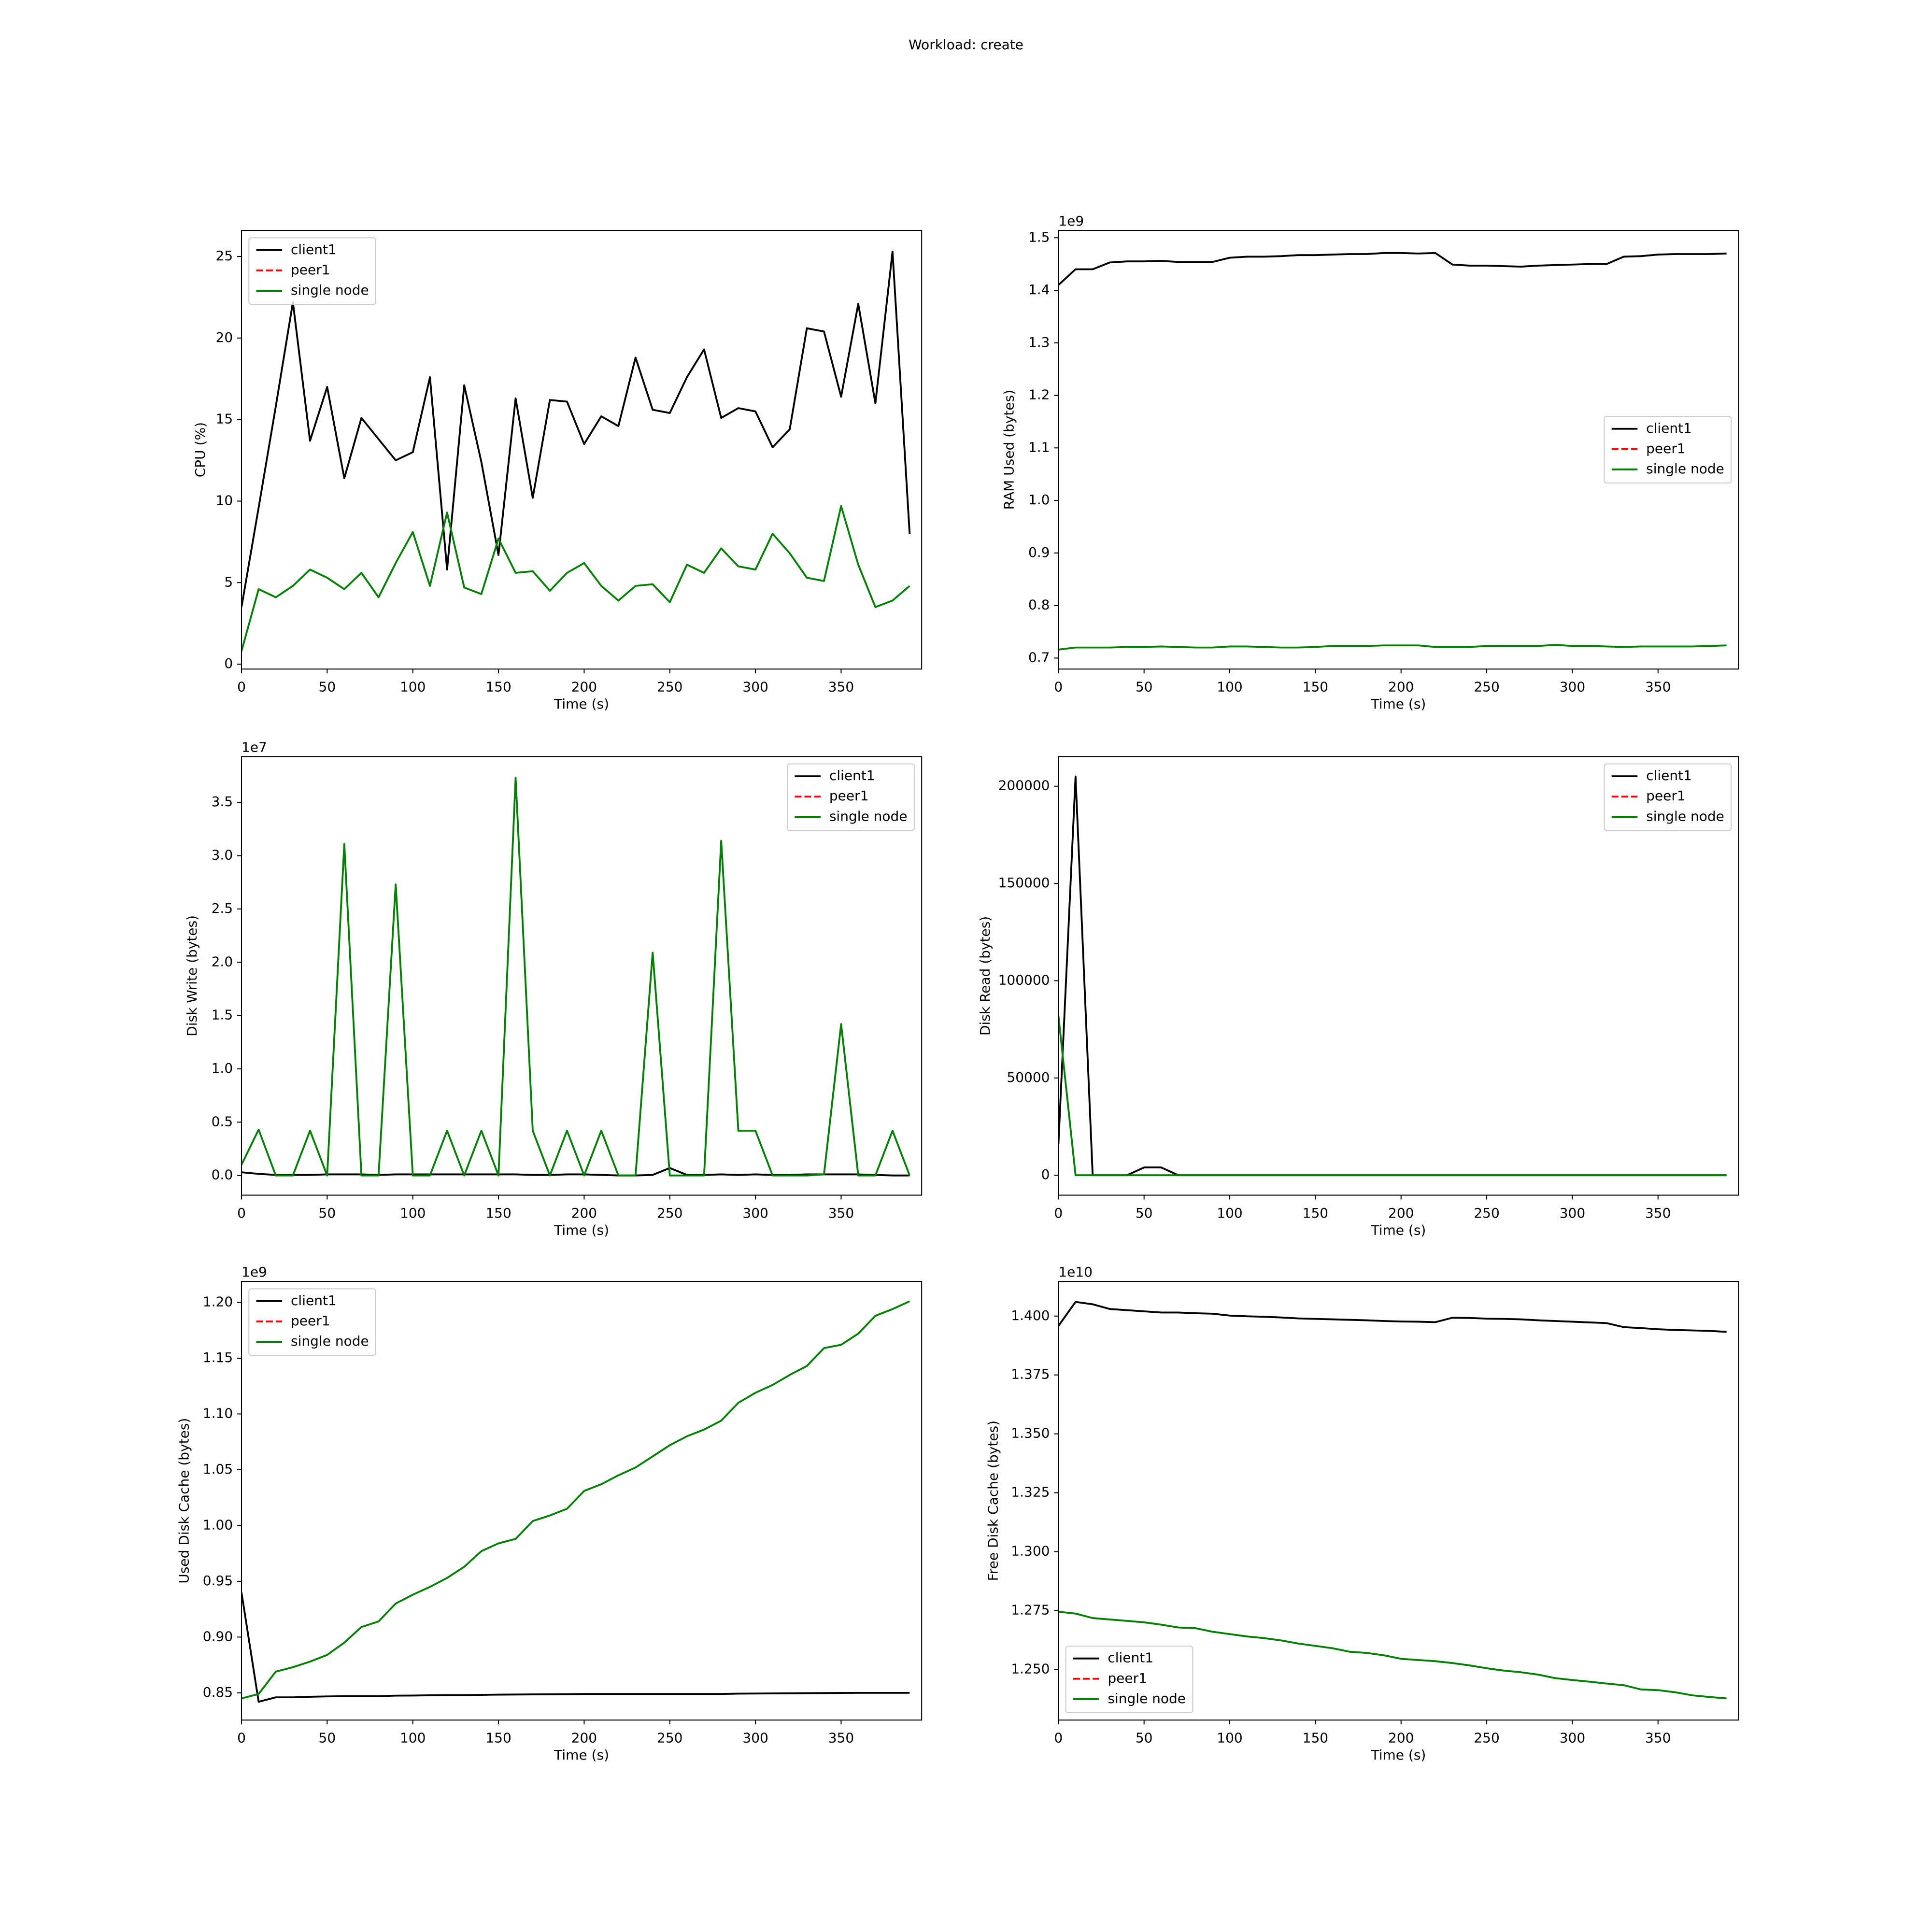 Image resolution: width=1932 pixels, height=1932 pixels. I want to click on y-tick-label: 1.5, so click(1039, 237).